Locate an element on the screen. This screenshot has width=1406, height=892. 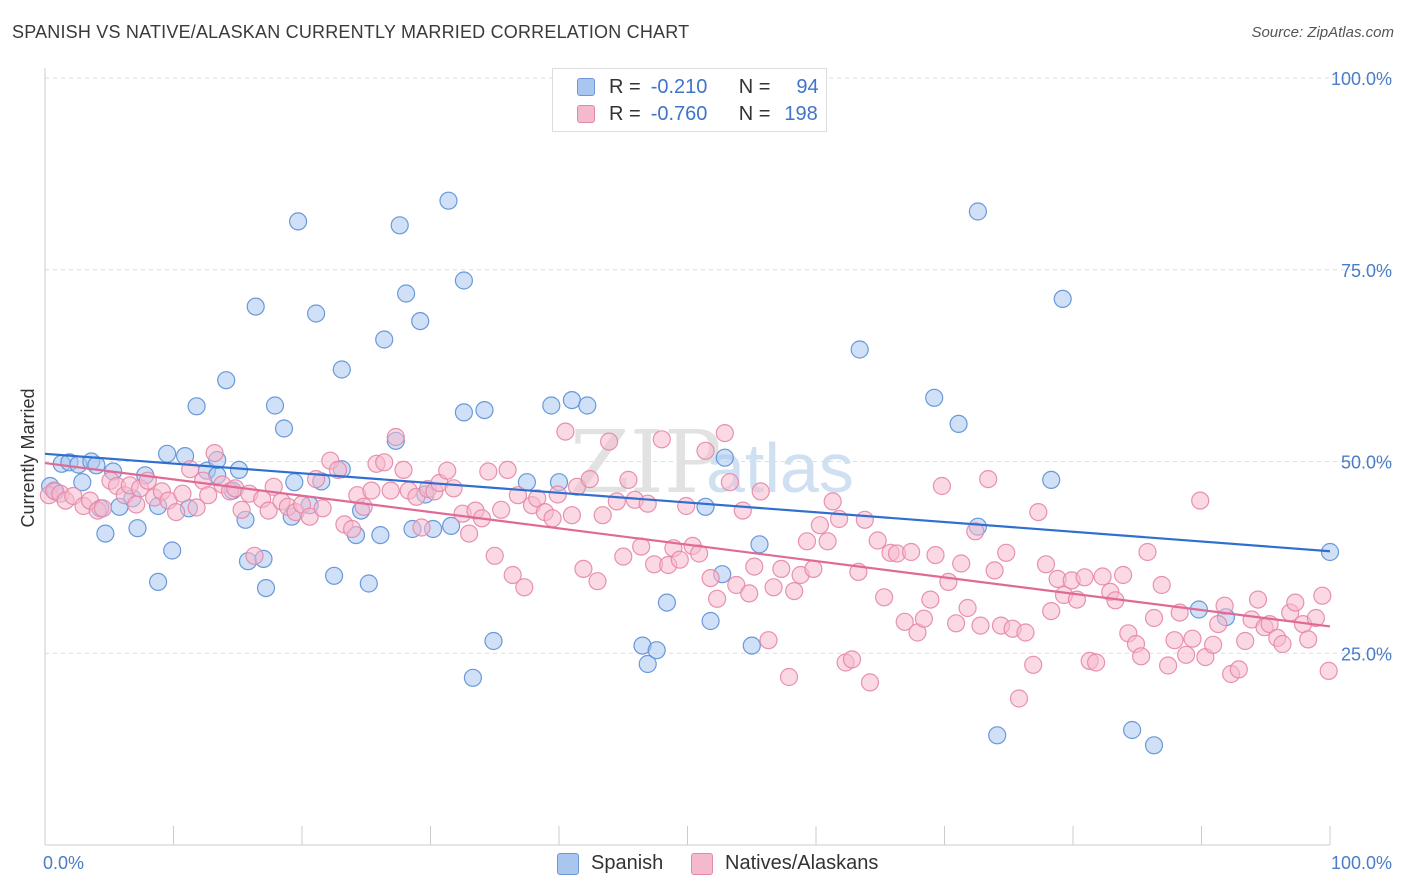
series-legend: Spanish Natives/Alaskans is located at coordinates (703, 865).